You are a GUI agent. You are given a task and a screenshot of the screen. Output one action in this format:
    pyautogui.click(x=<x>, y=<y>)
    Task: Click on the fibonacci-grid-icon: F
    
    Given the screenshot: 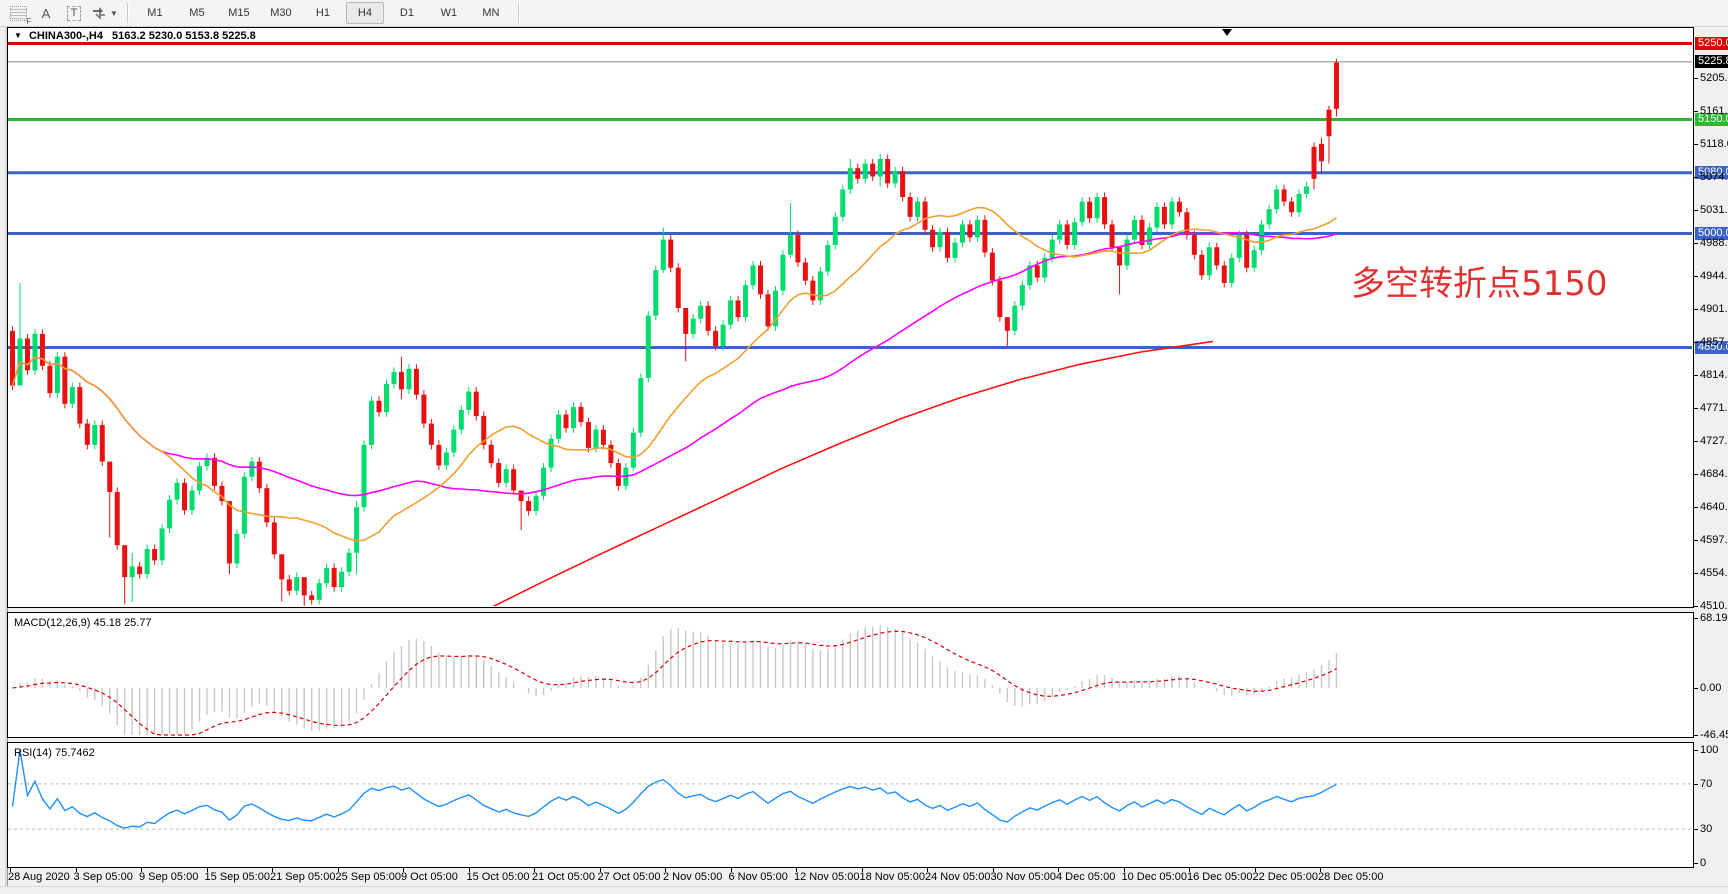 What is the action you would take?
    pyautogui.click(x=20, y=15)
    